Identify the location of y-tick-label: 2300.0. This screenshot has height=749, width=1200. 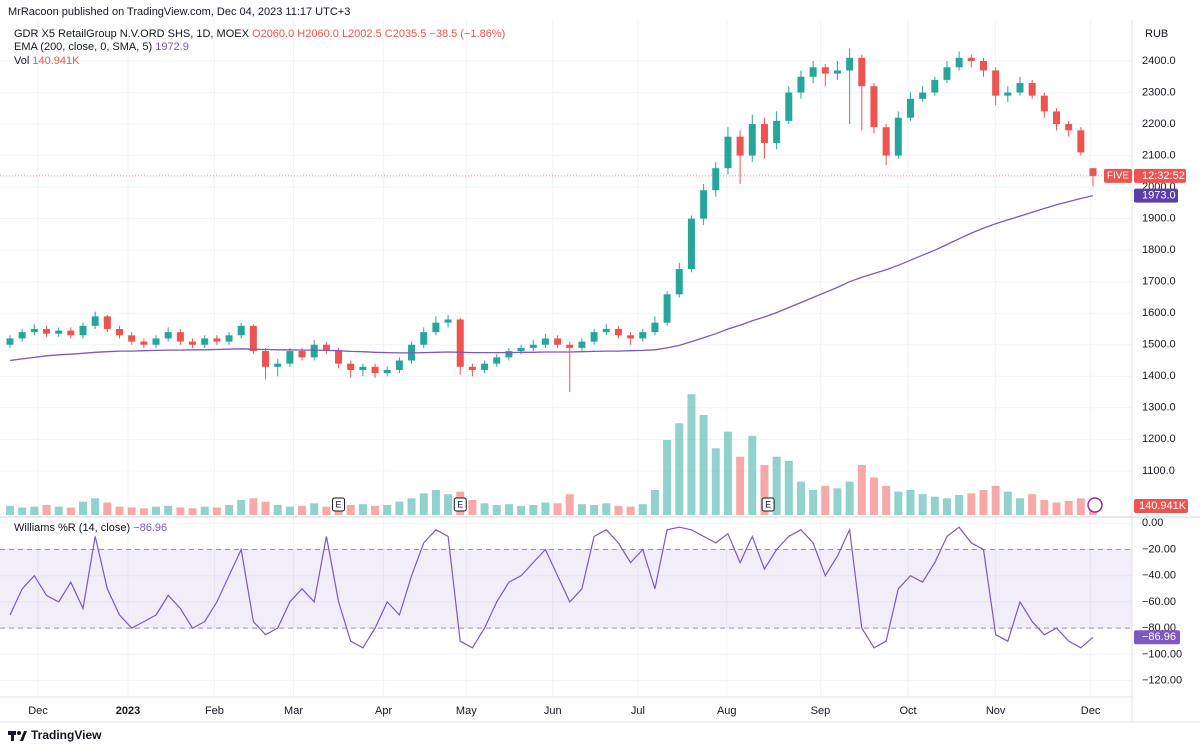
(1159, 92).